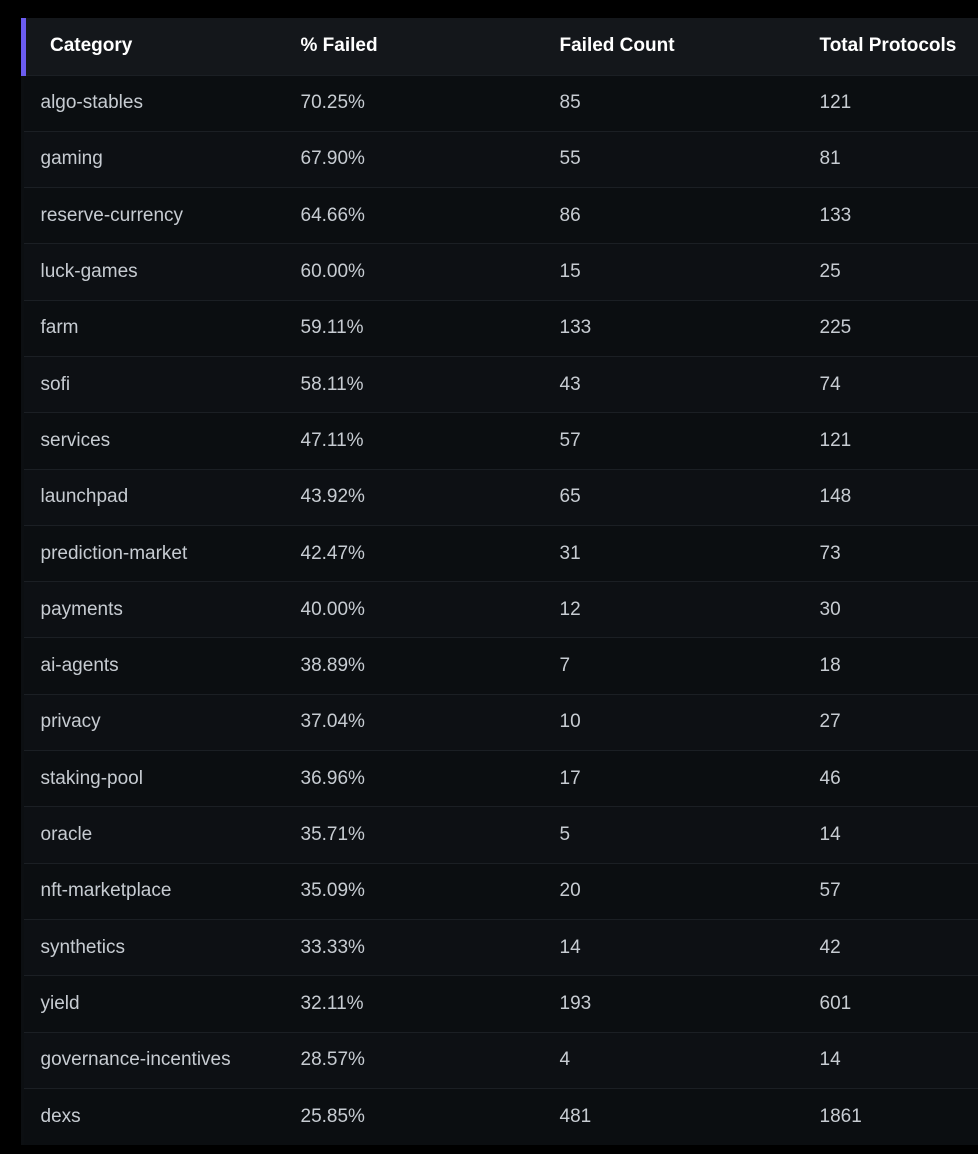 The width and height of the screenshot is (978, 1154). I want to click on header-percent-failed: % Failed, so click(339, 46).